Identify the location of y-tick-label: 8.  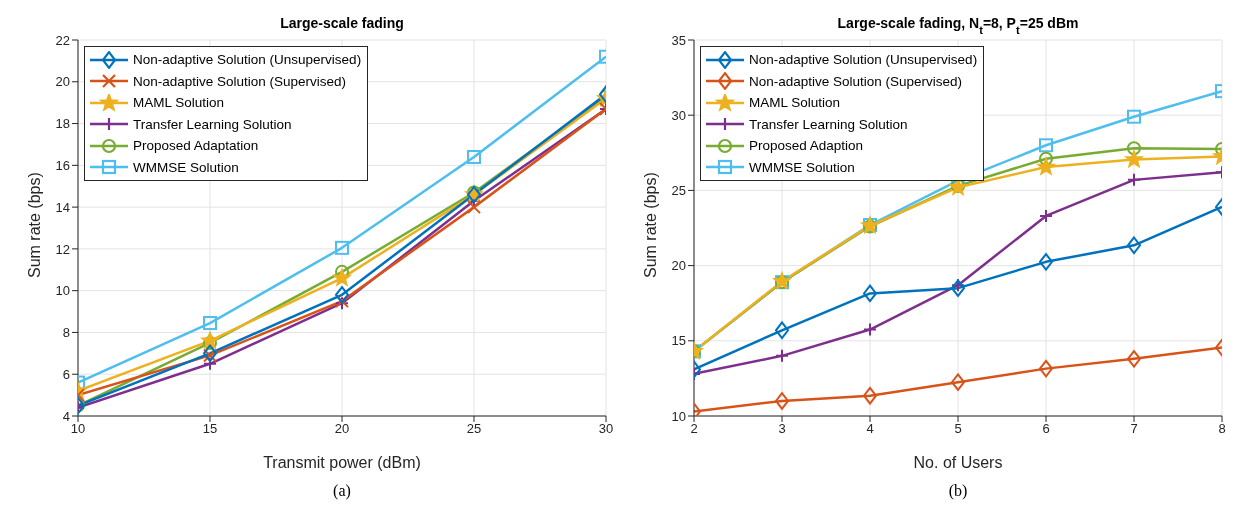
(66, 333).